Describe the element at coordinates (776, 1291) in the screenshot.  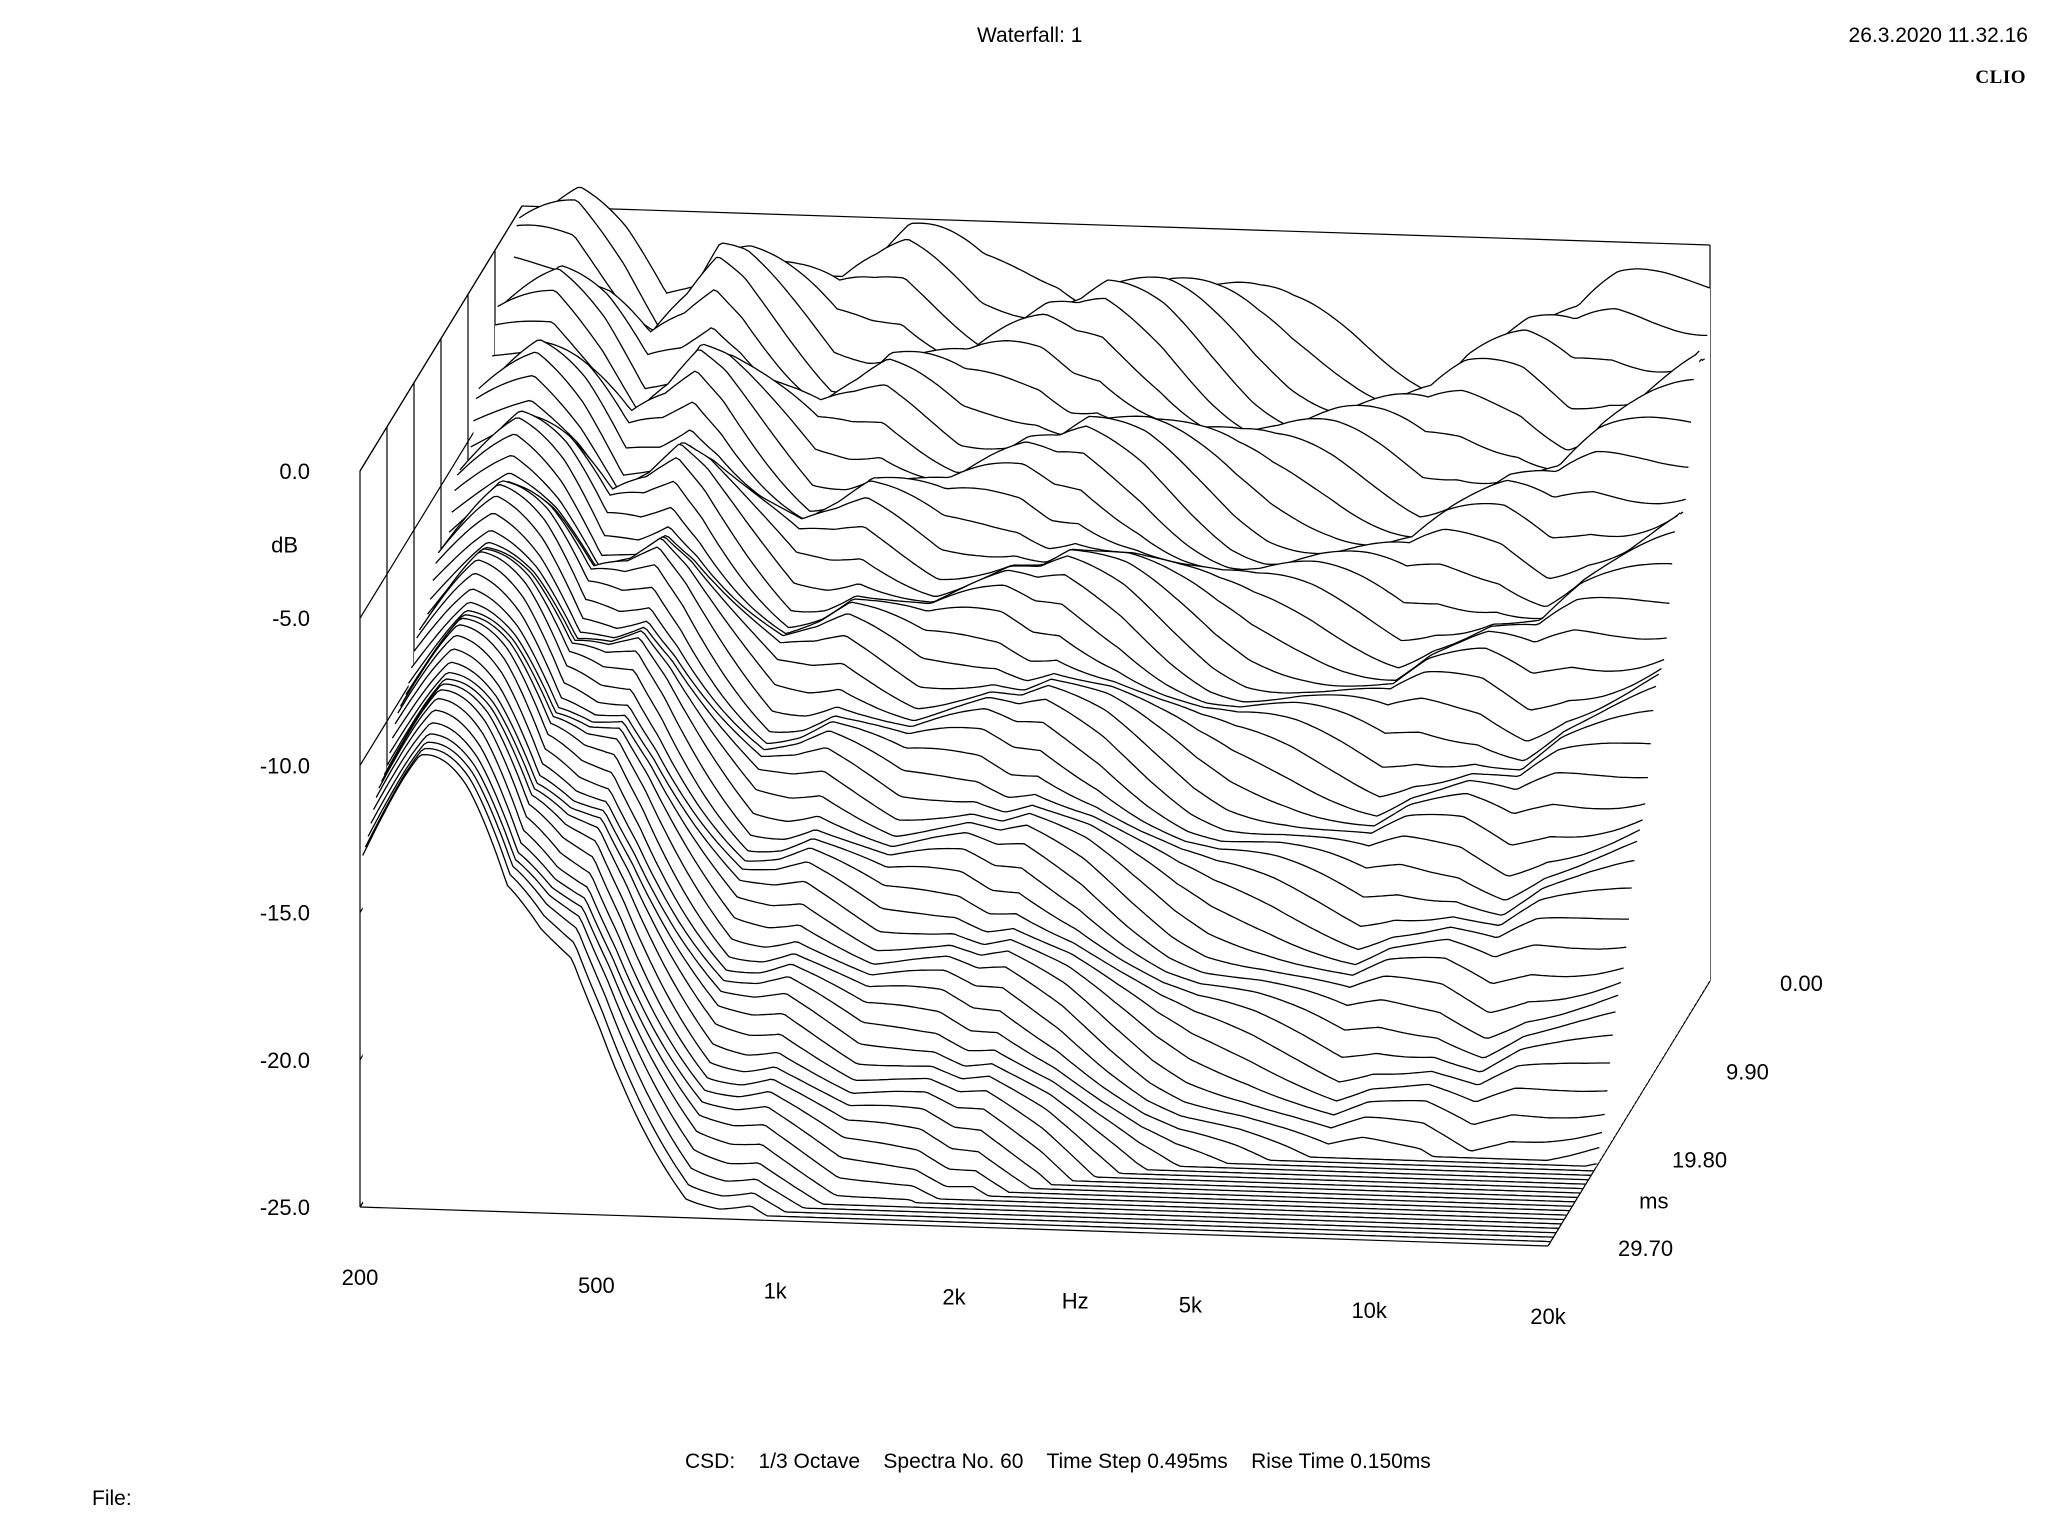
I see `x-tick-label: 1k` at that location.